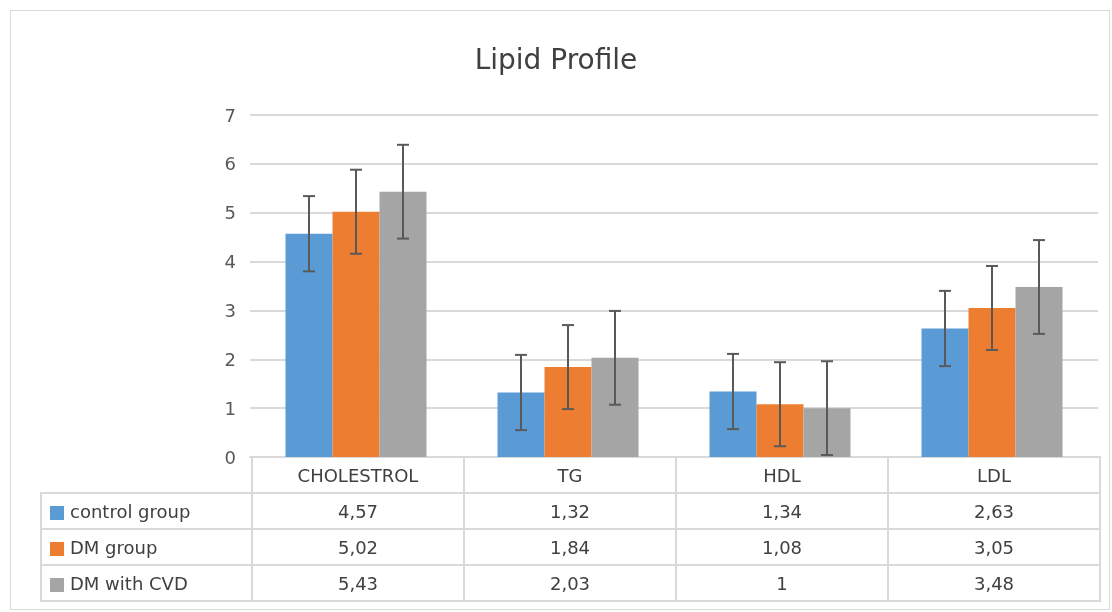 The height and width of the screenshot is (612, 1112). What do you see at coordinates (230, 213) in the screenshot?
I see `y-tick-label: 5` at bounding box center [230, 213].